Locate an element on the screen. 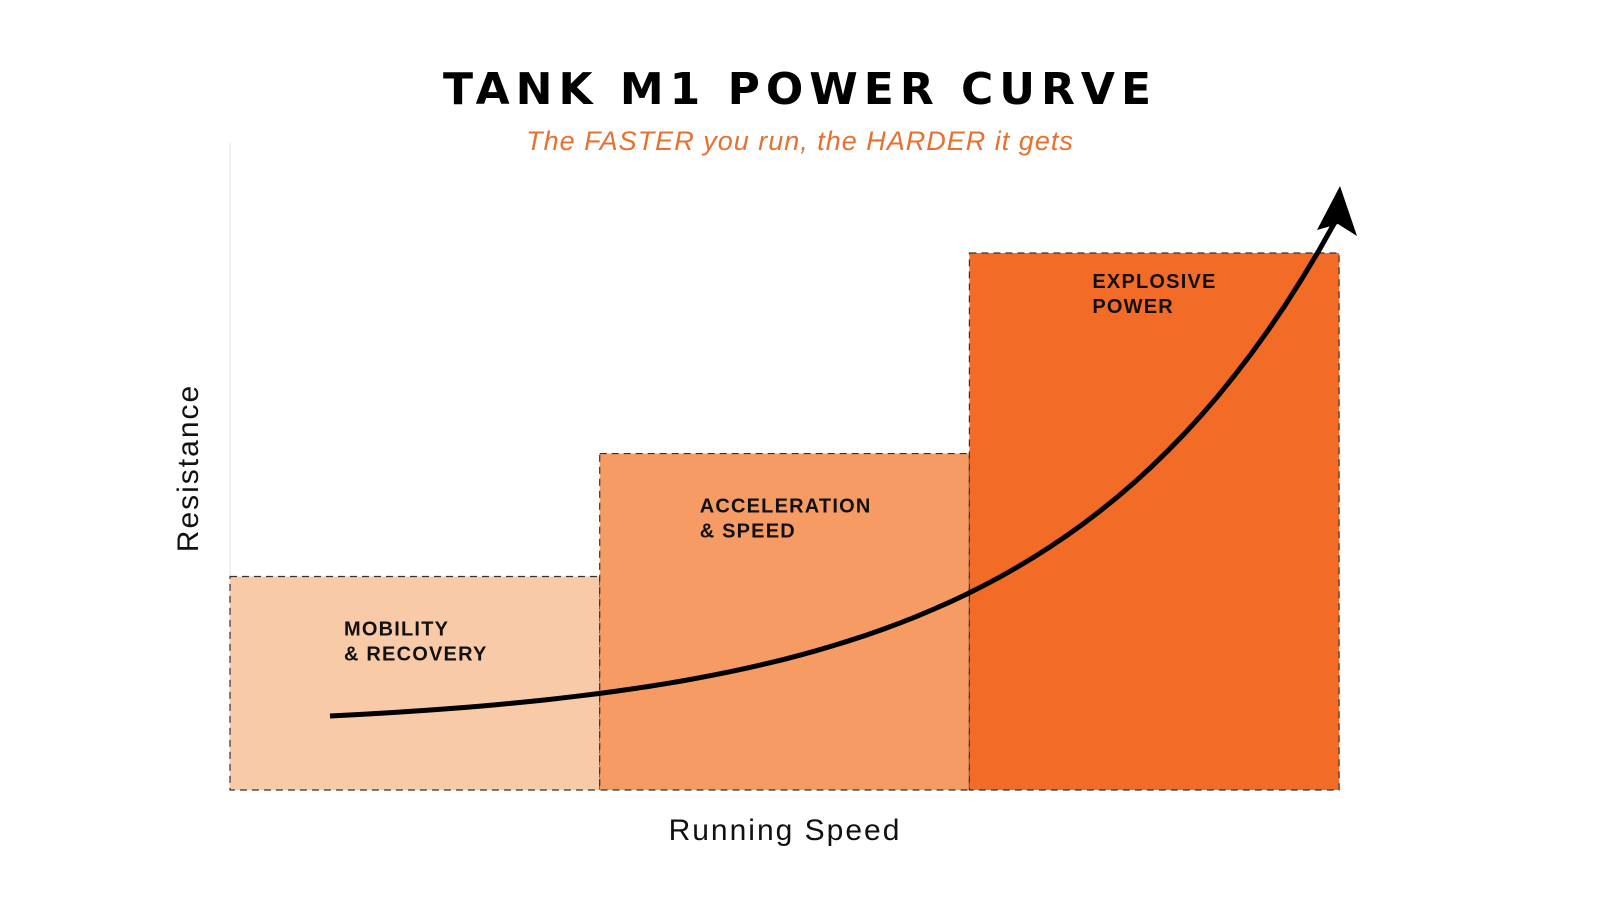 Image resolution: width=1600 pixels, height=901 pixels. x-axis-label: Running Speed is located at coordinates (785, 830).